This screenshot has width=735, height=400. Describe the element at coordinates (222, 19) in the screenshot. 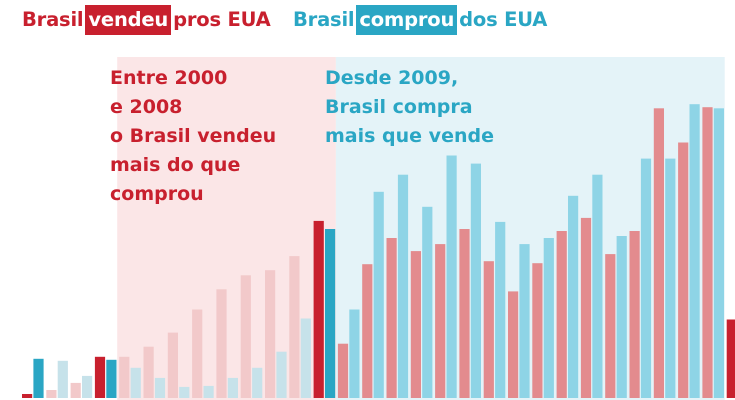

I see `legend-sold-suffix: pros EUA` at that location.